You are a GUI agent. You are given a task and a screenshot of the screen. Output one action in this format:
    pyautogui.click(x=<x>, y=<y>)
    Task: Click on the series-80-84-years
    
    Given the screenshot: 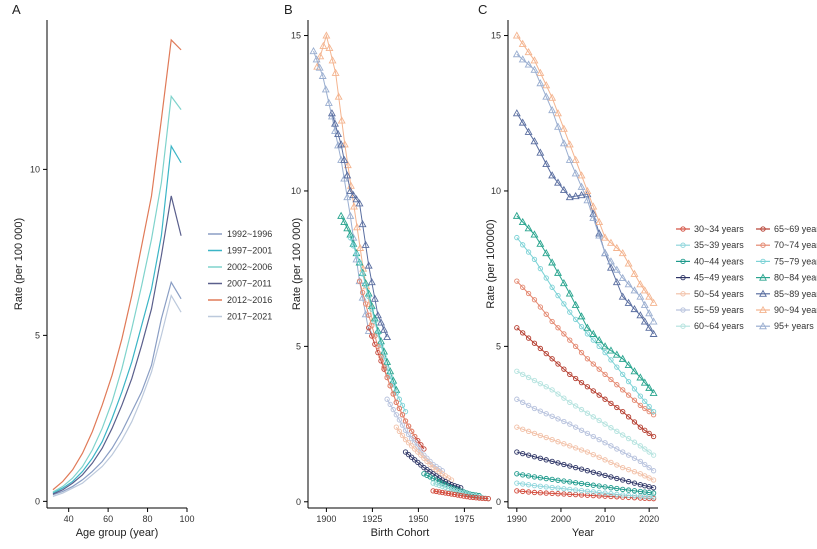 What is the action you would take?
    pyautogui.click(x=585, y=304)
    